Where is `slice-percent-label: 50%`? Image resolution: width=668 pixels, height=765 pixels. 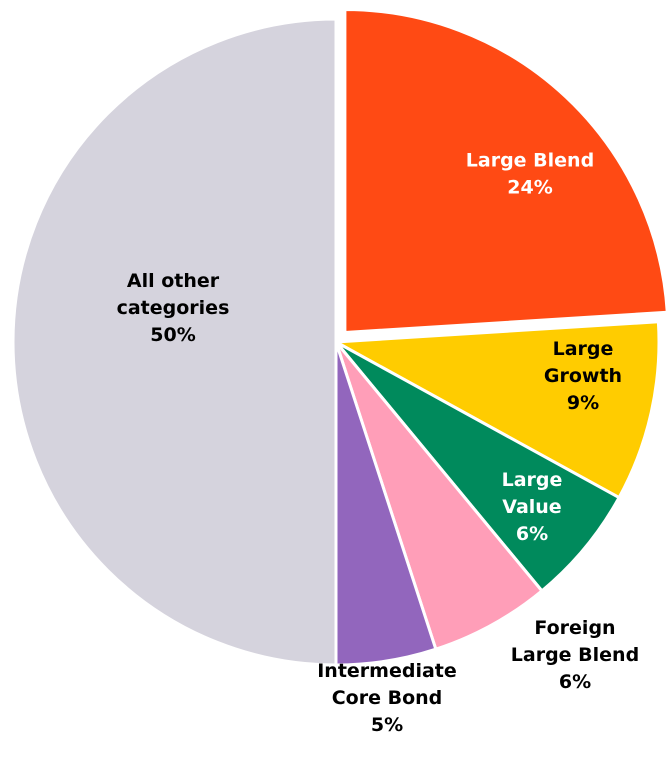
slice-percent-label: 50% is located at coordinates (172, 335).